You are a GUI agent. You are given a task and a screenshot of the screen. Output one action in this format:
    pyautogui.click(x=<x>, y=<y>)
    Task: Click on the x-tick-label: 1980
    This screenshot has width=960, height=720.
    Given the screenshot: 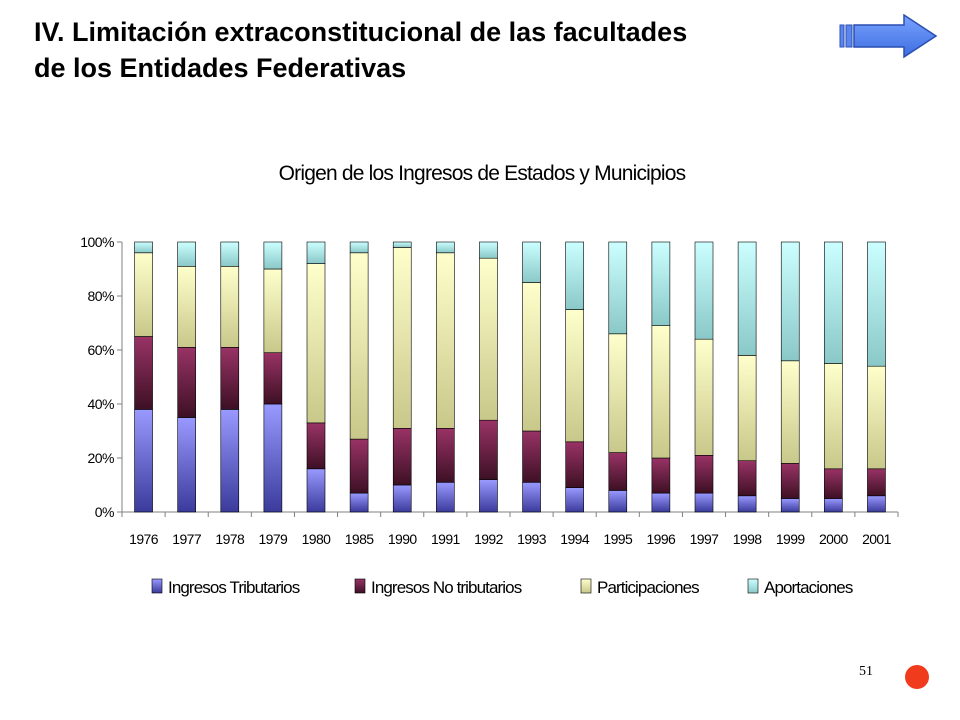 What is the action you would take?
    pyautogui.click(x=317, y=539)
    